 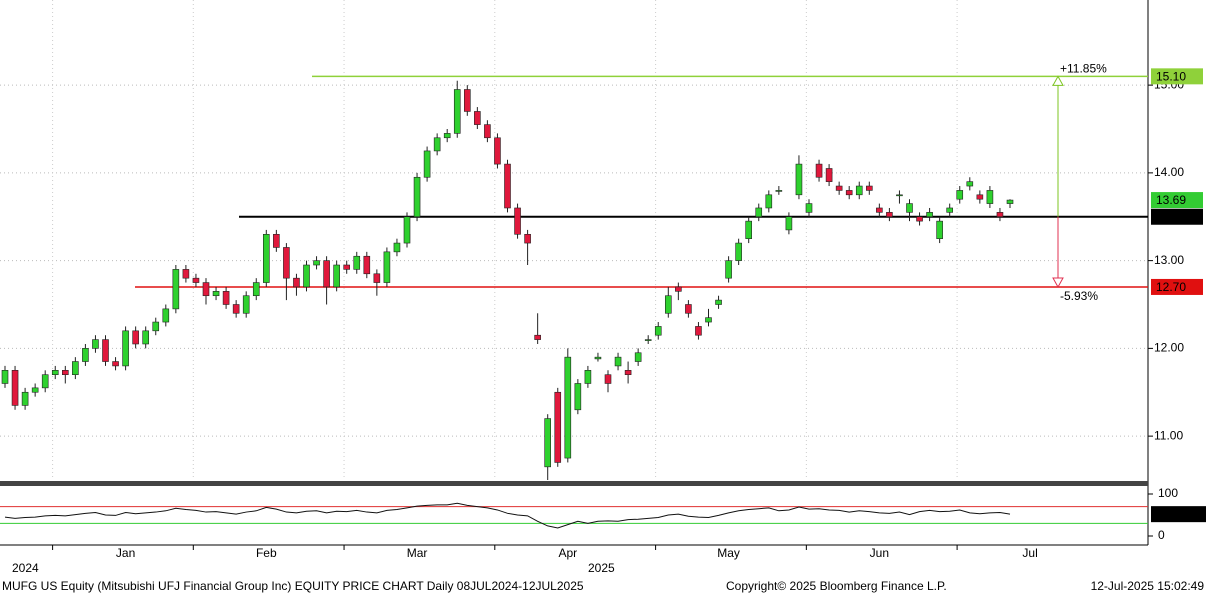 What do you see at coordinates (1171, 287) in the screenshot?
I see `level-tag-label: 12.70` at bounding box center [1171, 287].